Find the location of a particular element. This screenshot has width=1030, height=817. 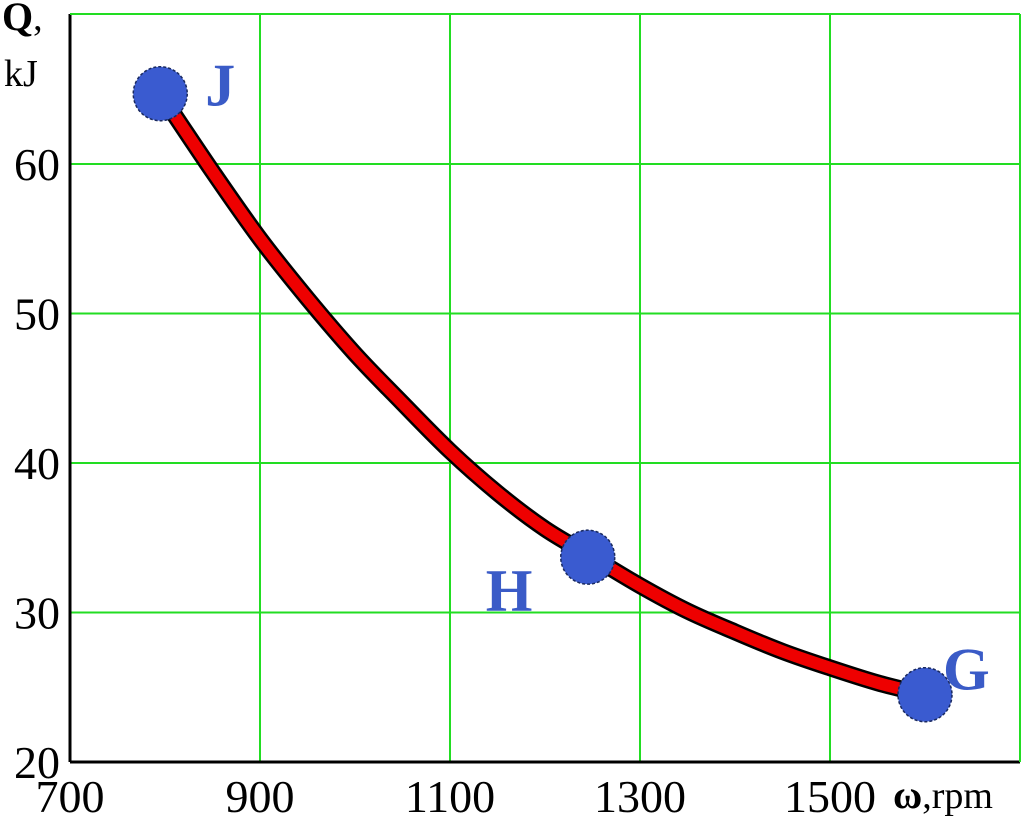

point-J is located at coordinates (160, 93).